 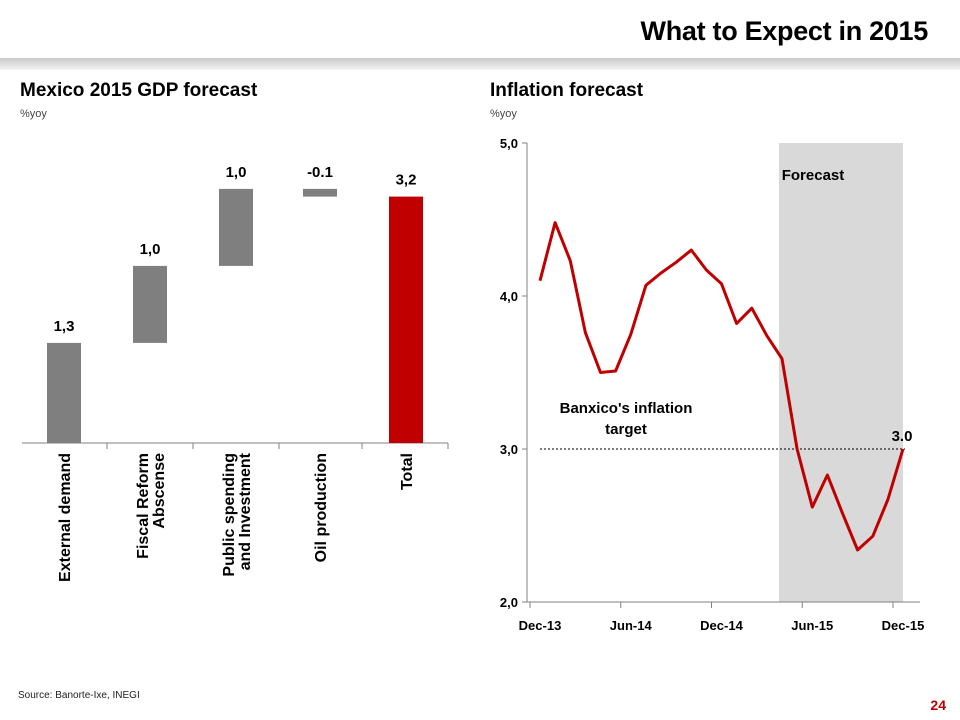 I want to click on category-label: Total, so click(x=407, y=471).